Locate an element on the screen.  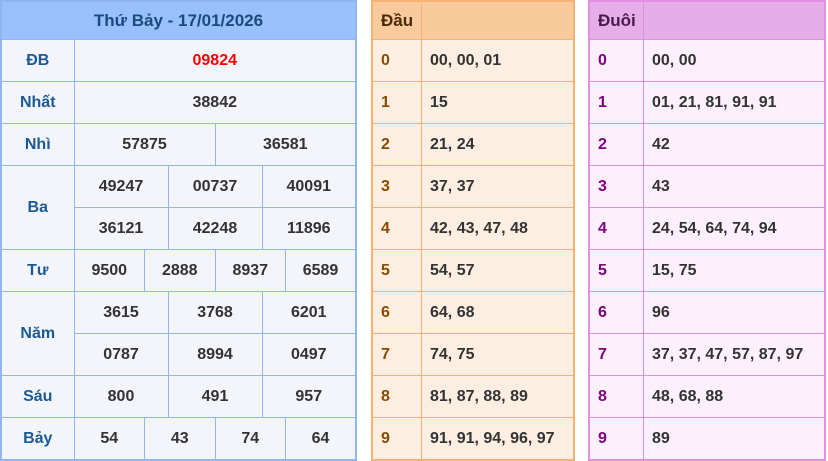
prize-value: 3768 is located at coordinates (215, 312).